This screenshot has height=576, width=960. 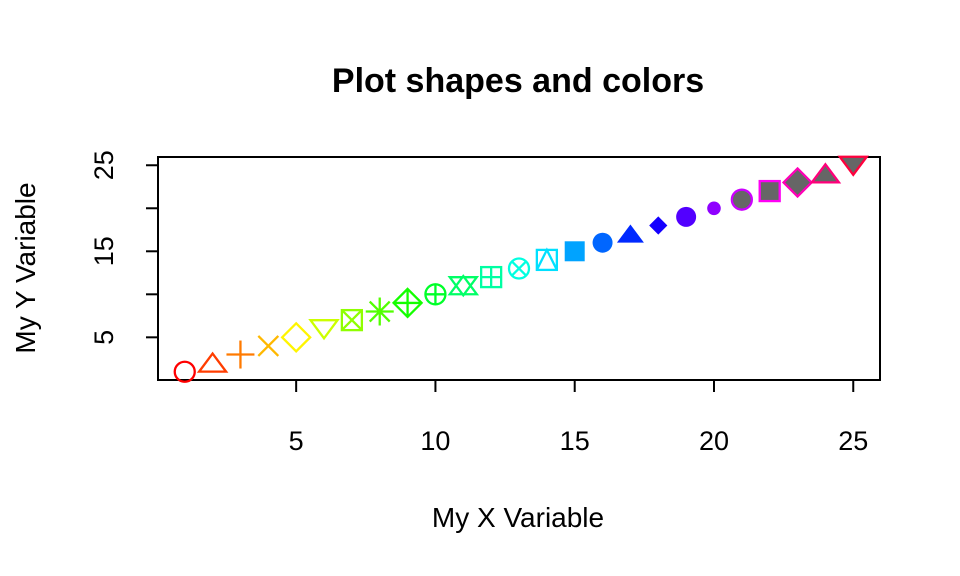 I want to click on x-tick-label: 25, so click(x=853, y=441).